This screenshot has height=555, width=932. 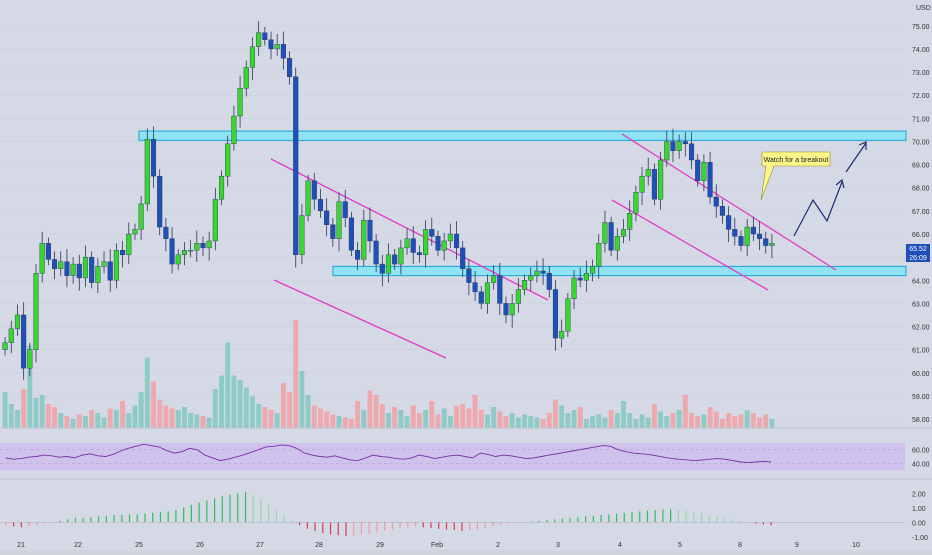 I want to click on macd-axis-label: 1.00, so click(x=919, y=509).